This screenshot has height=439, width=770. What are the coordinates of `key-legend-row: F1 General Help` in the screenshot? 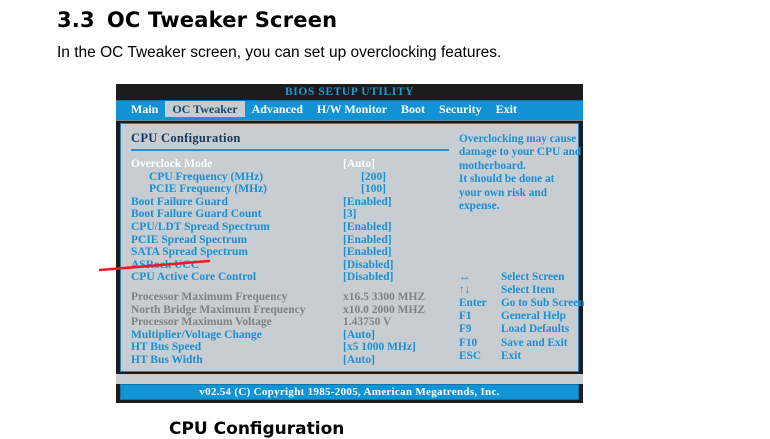 It's located at (522, 316).